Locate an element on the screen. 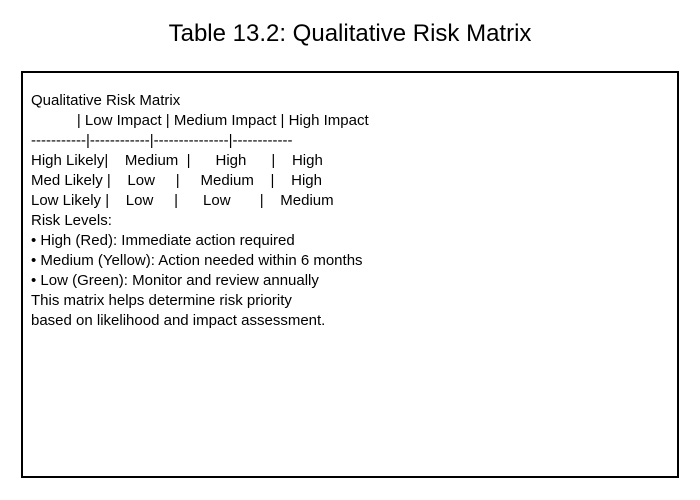 The width and height of the screenshot is (700, 500). matrix-row-med-likely: Med Likely | Low | Medium | High is located at coordinates (176, 180).